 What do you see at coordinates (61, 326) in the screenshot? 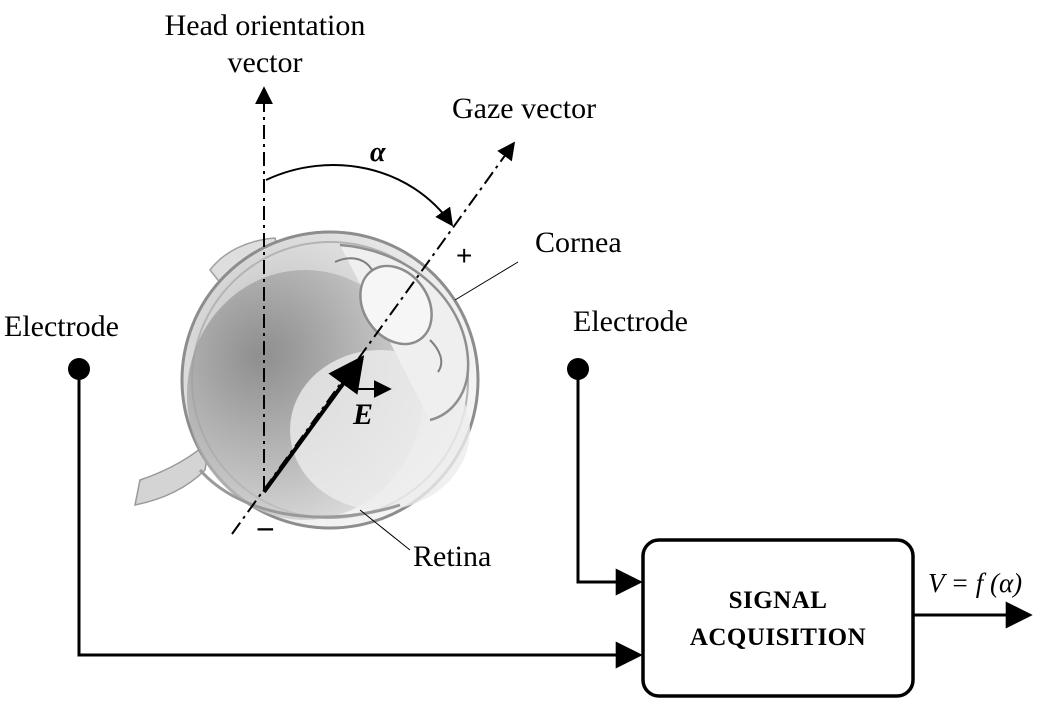
I see `electrode-left-label: Electrode` at bounding box center [61, 326].